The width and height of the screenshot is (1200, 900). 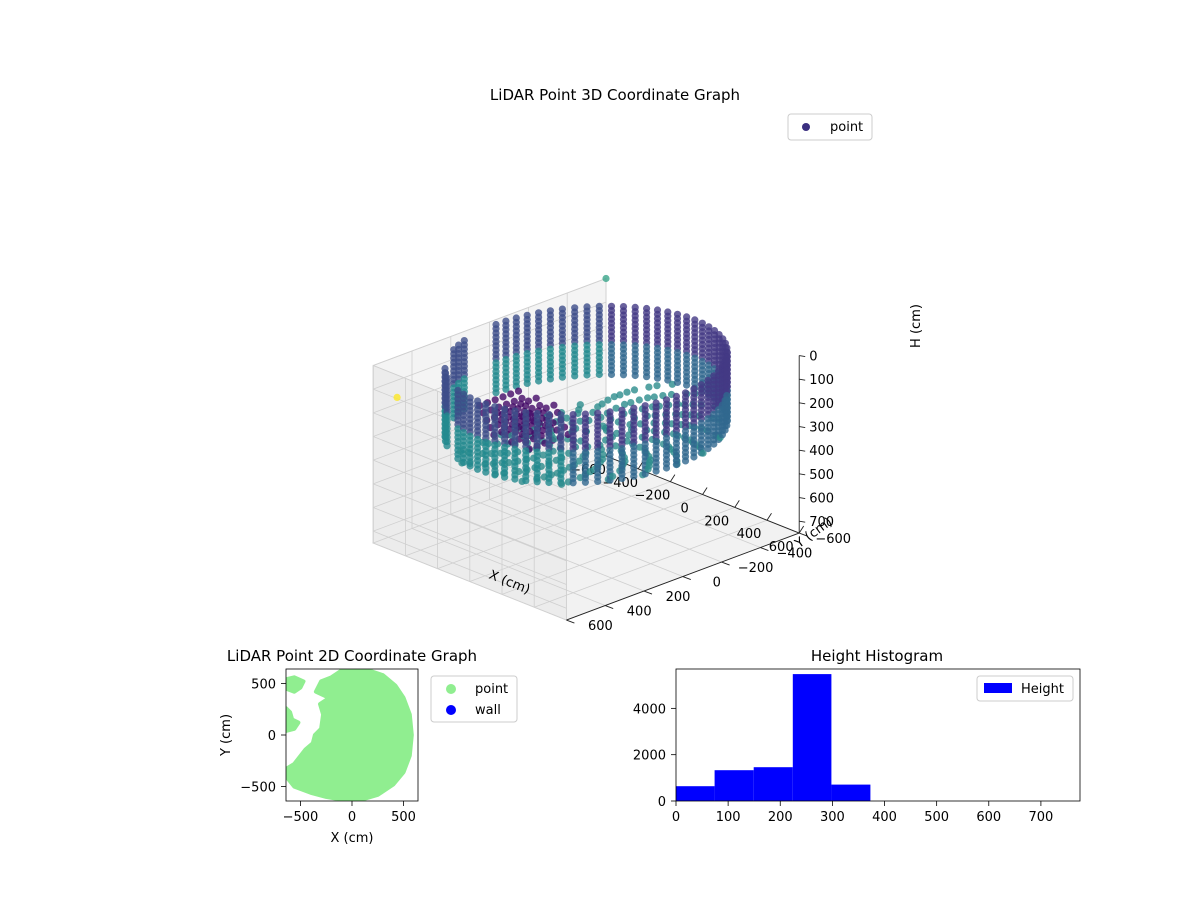 What do you see at coordinates (649, 709) in the screenshot?
I see `chart-hist-y-tick-label: 4000` at bounding box center [649, 709].